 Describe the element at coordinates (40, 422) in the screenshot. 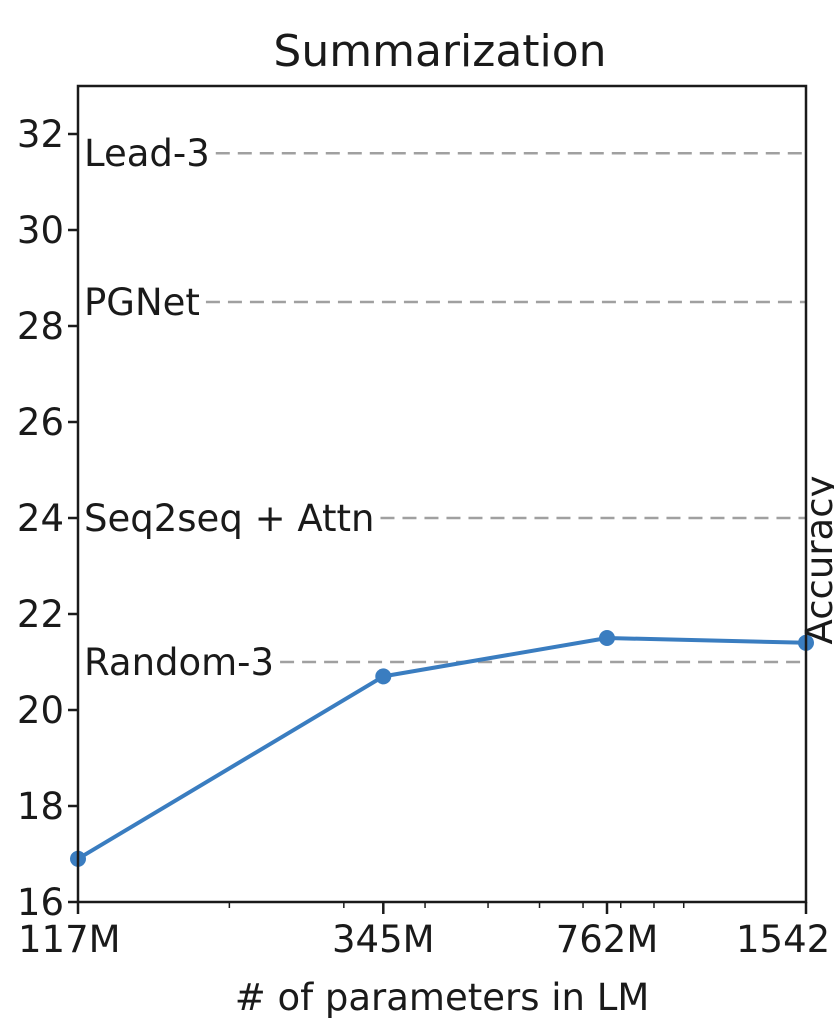

I see `y-tick-label: 26` at that location.